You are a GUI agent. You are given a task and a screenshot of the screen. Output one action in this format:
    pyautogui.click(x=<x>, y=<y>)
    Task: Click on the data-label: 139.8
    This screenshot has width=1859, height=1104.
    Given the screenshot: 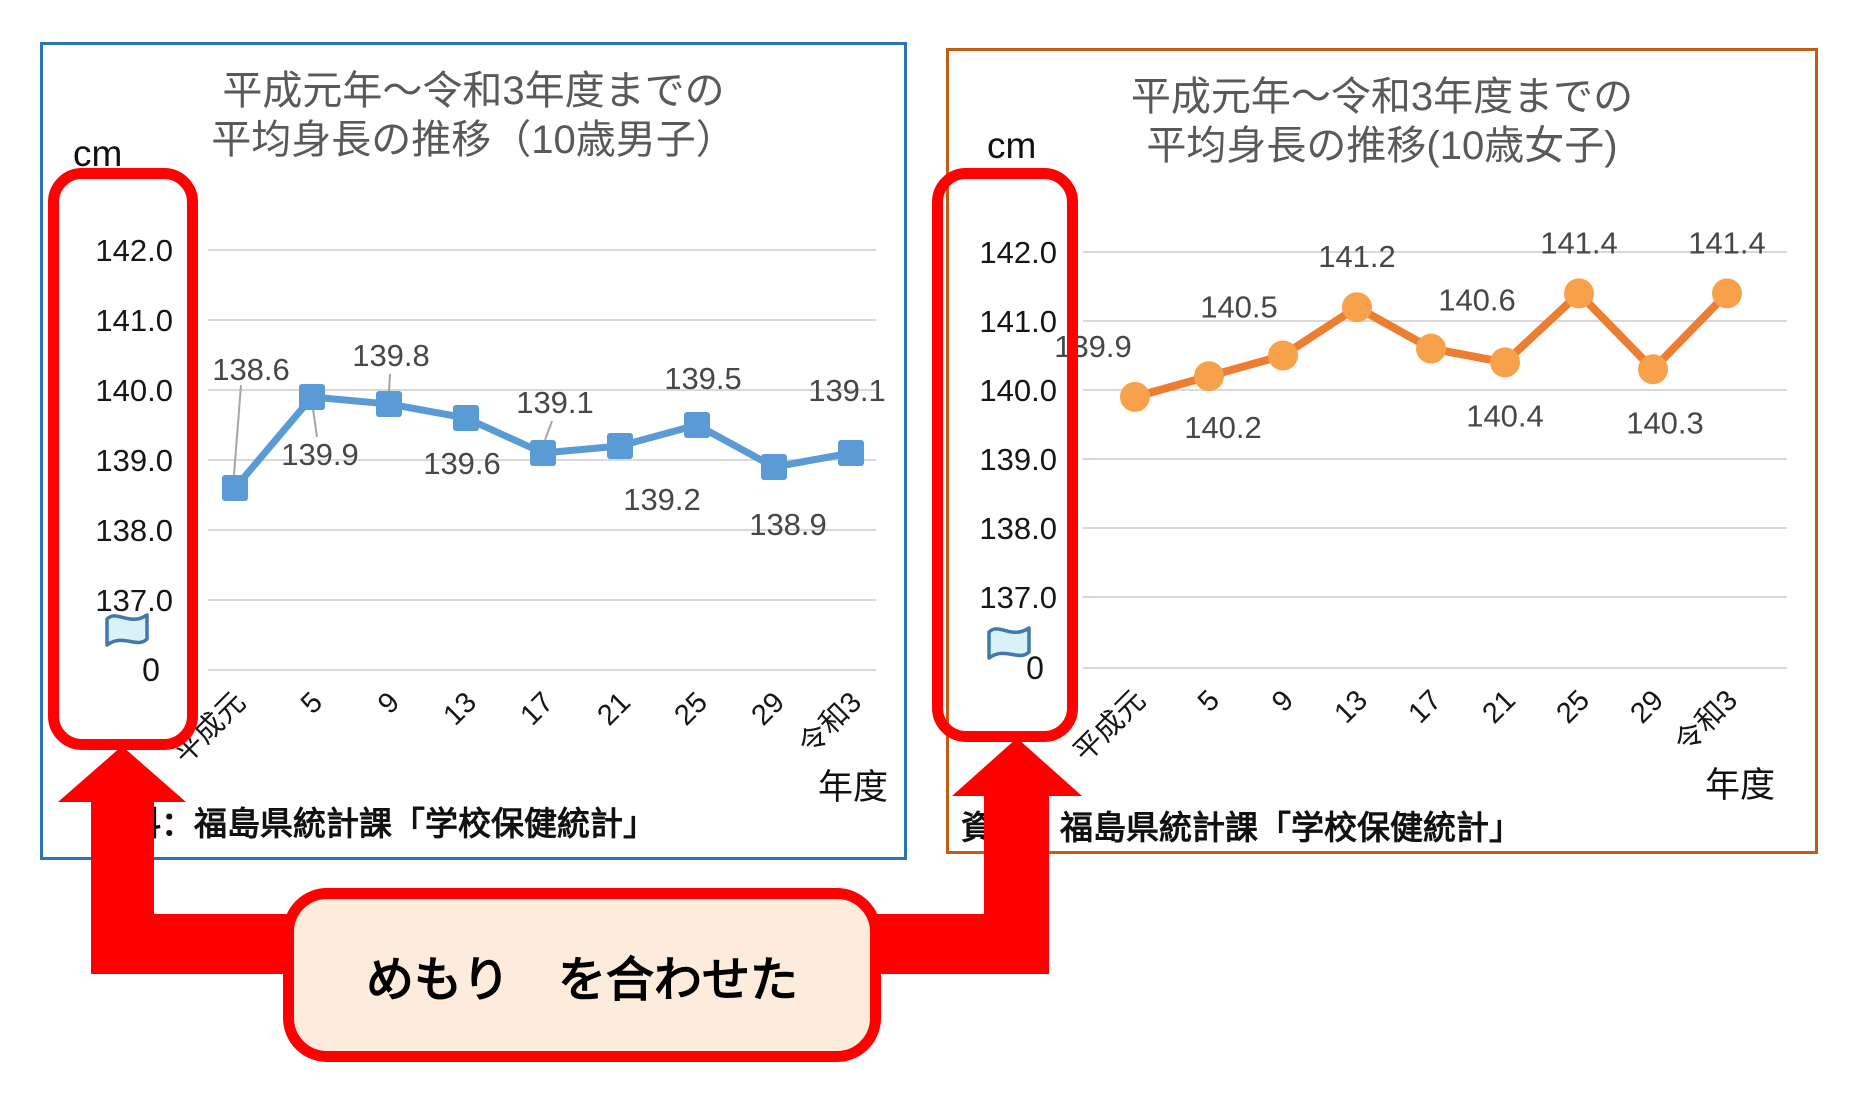 What is the action you would take?
    pyautogui.click(x=391, y=355)
    